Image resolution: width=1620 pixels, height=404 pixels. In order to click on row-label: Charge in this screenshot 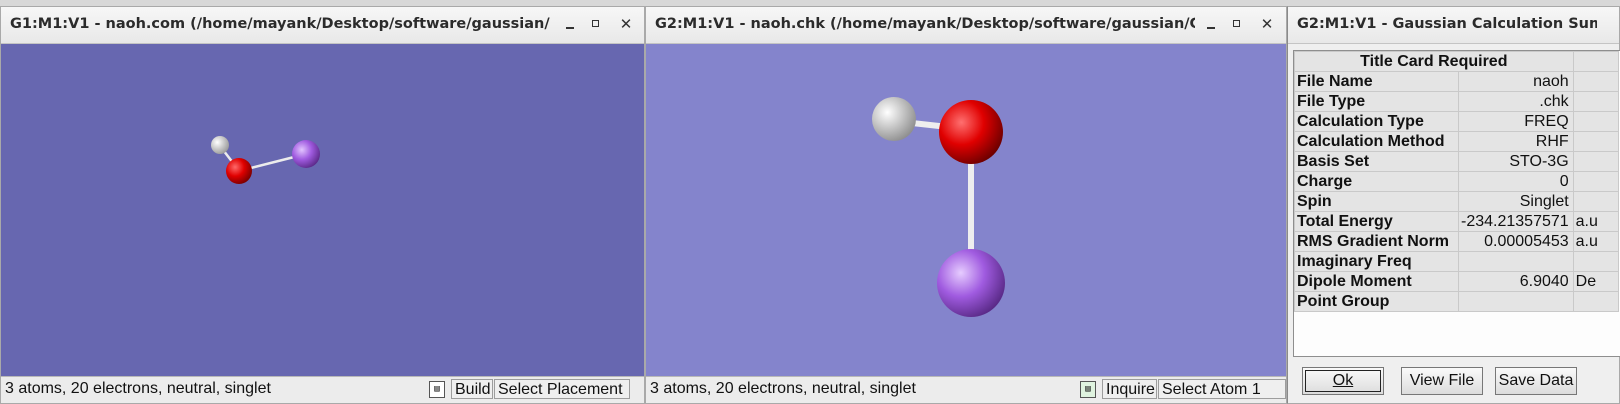, I will do `click(1376, 181)`.